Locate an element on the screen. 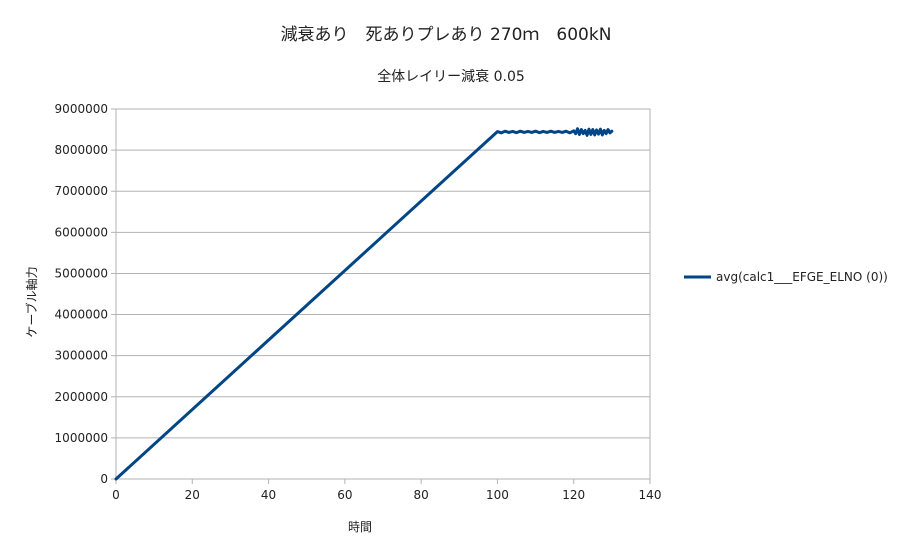 The height and width of the screenshot is (554, 902). y-tick-label: 3000000 is located at coordinates (81, 356).